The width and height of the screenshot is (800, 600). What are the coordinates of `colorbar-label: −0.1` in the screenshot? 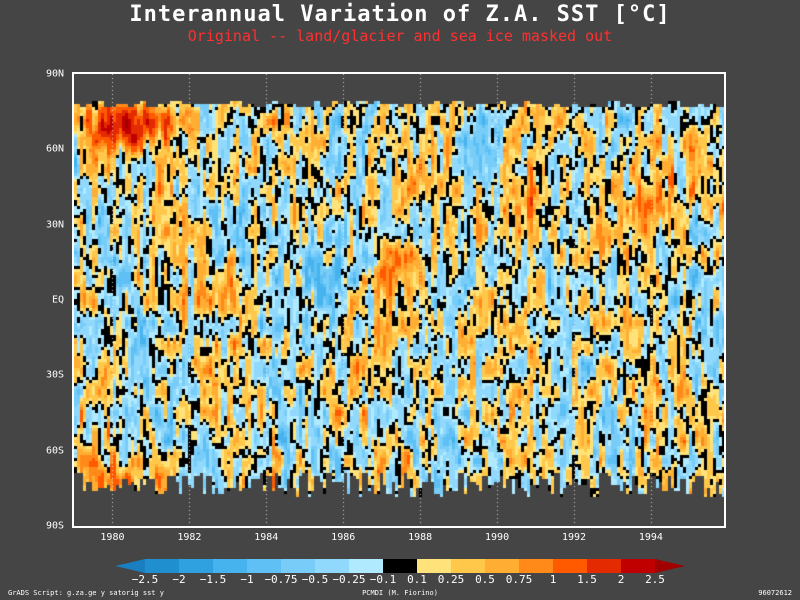 It's located at (383, 579).